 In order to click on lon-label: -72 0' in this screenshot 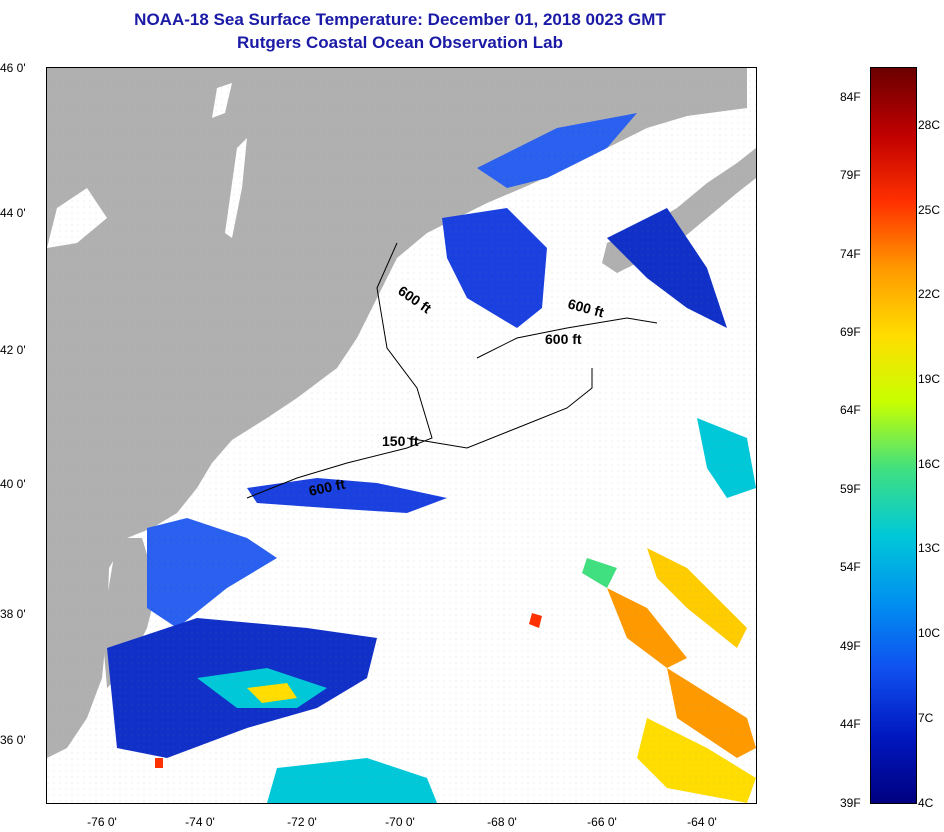, I will do `click(302, 822)`.